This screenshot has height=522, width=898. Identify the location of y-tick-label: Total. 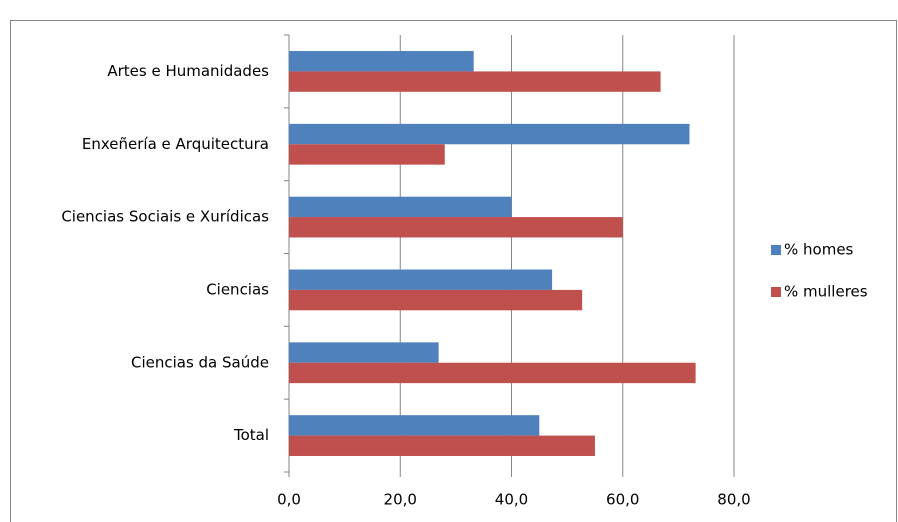
(251, 435).